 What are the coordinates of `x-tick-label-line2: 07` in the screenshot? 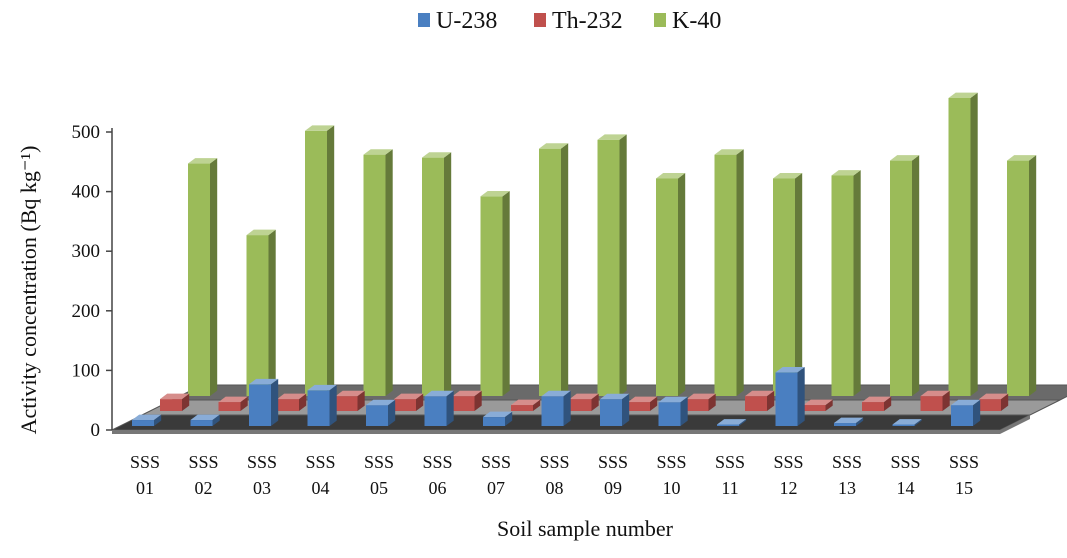 It's located at (496, 488).